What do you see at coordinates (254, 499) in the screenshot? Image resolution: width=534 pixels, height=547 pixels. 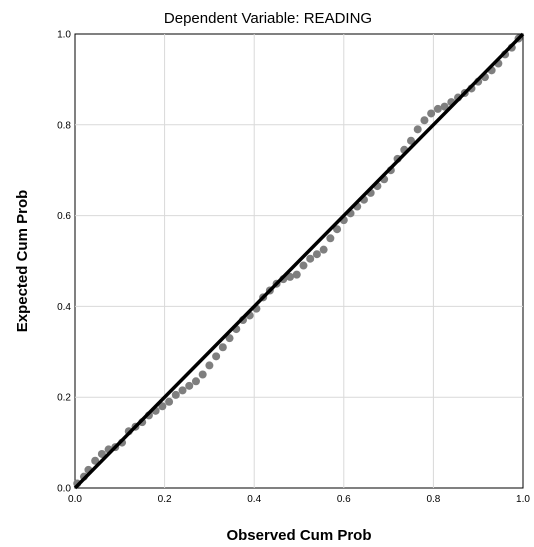 I see `x-tick-label: 0.4` at bounding box center [254, 499].